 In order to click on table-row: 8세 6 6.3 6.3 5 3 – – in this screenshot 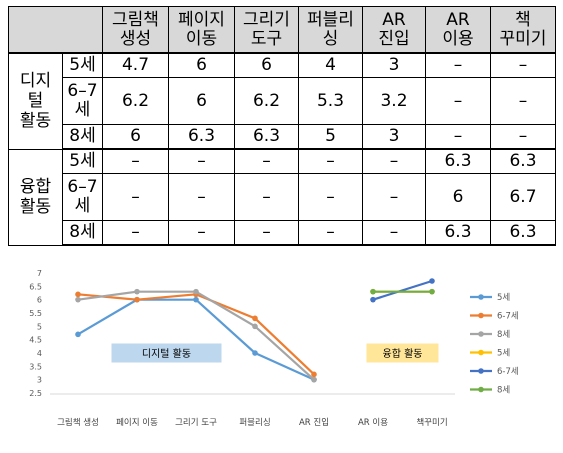, I will do `click(282, 137)`.